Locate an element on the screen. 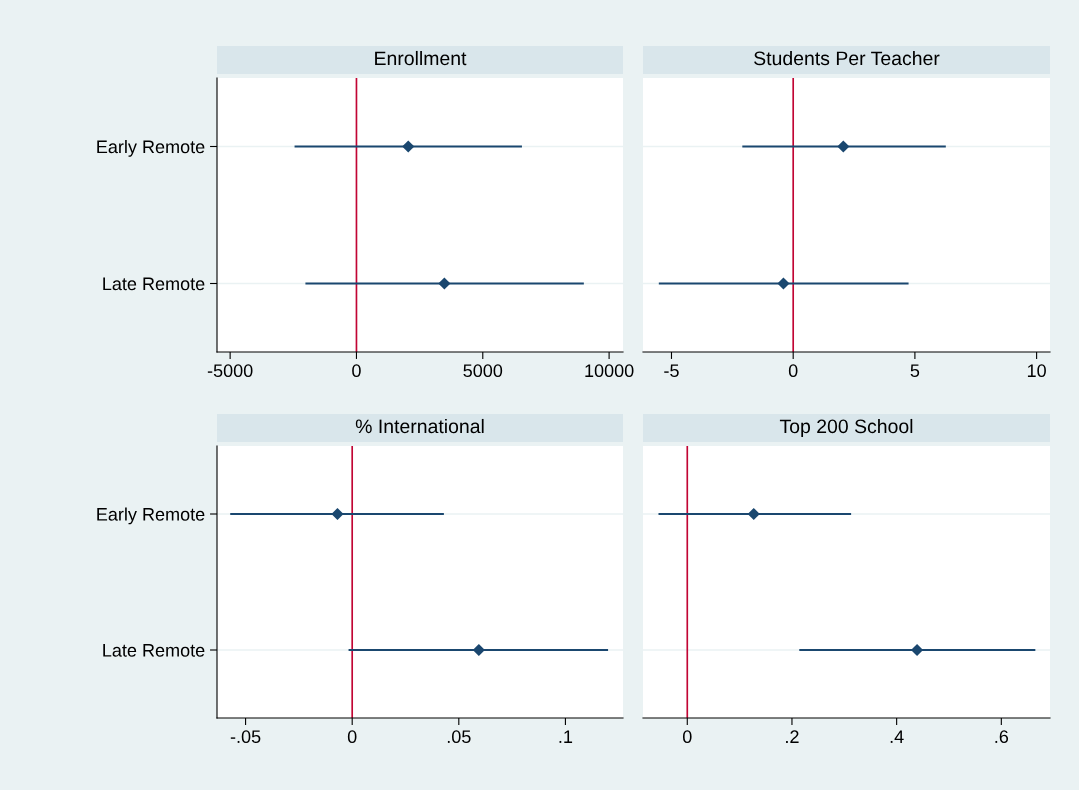 Image resolution: width=1079 pixels, height=790 pixels. chart-title: Enrollment is located at coordinates (421, 58).